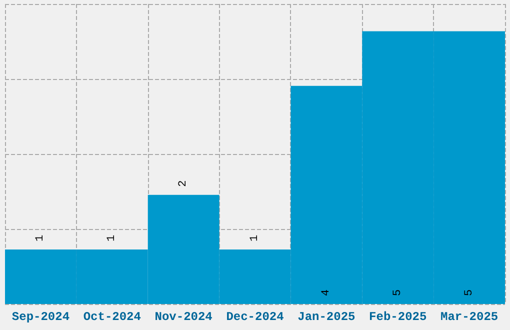 The width and height of the screenshot is (510, 330). What do you see at coordinates (112, 317) in the screenshot?
I see `x-tick-label: Oct-2024` at bounding box center [112, 317].